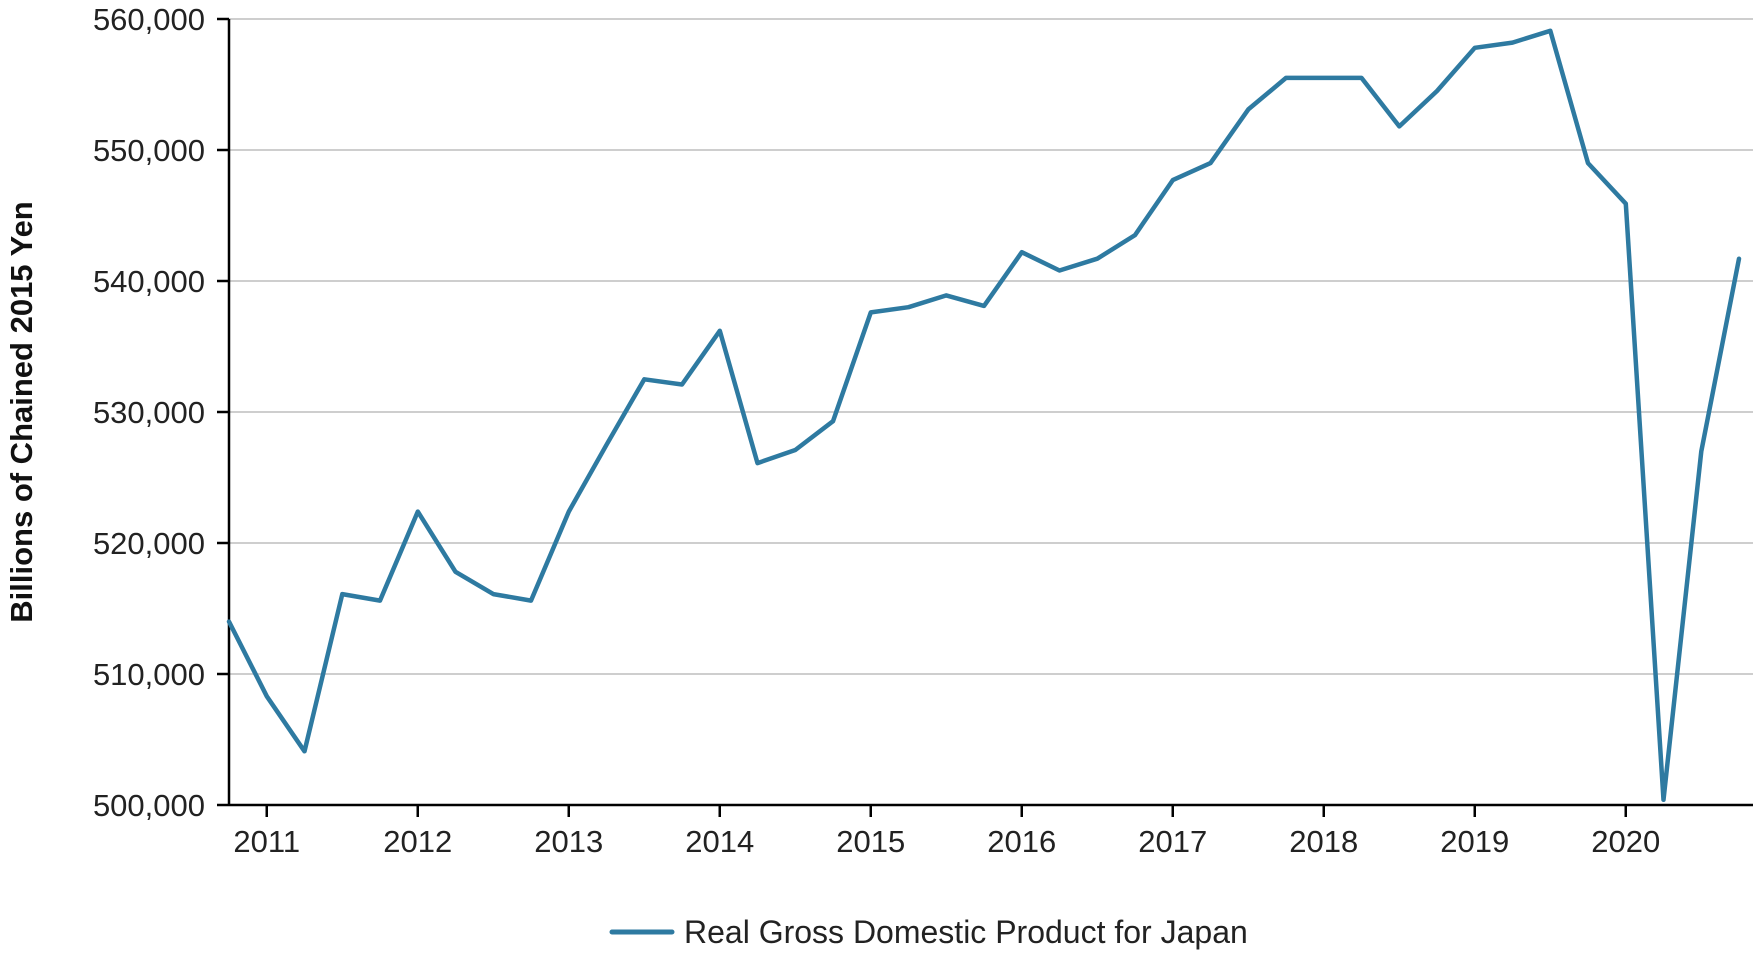  What do you see at coordinates (149, 150) in the screenshot?
I see `y-tick-label: 550,000` at bounding box center [149, 150].